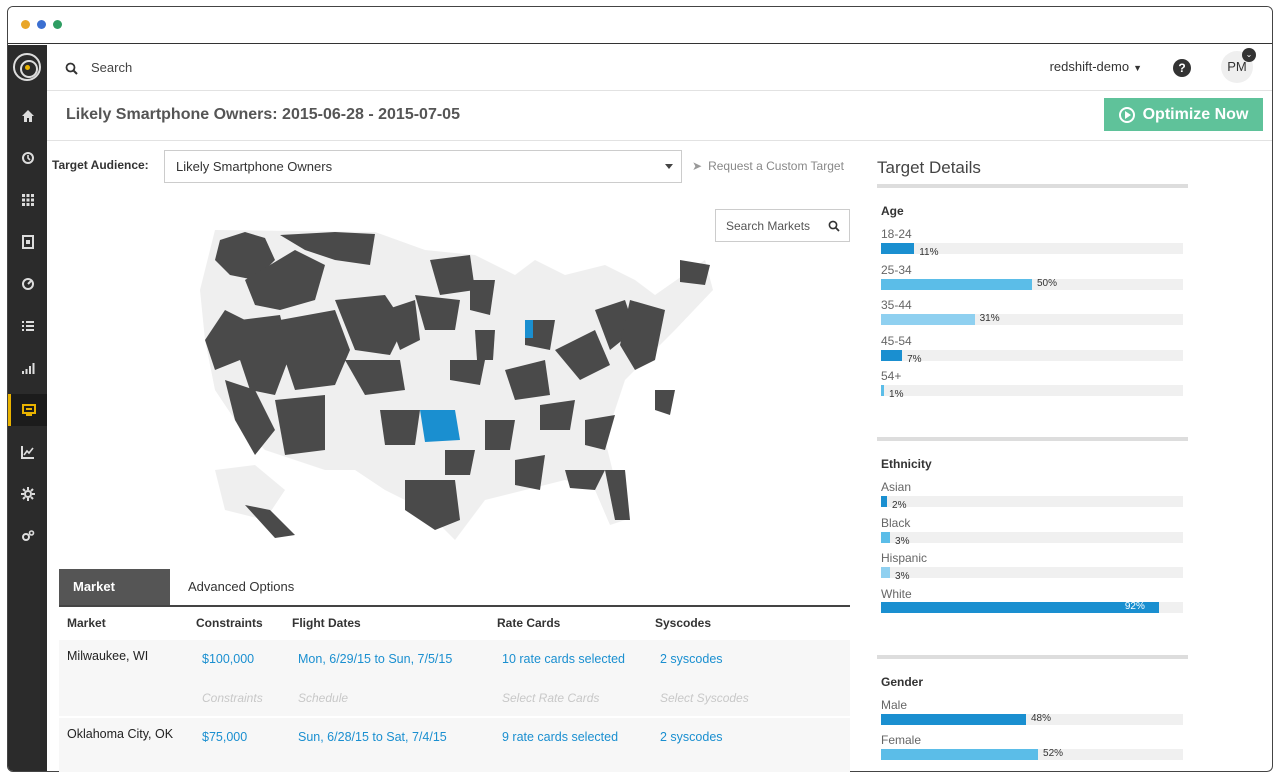 The image size is (1280, 778). What do you see at coordinates (683, 623) in the screenshot?
I see `col-syscodes: Syscodes` at bounding box center [683, 623].